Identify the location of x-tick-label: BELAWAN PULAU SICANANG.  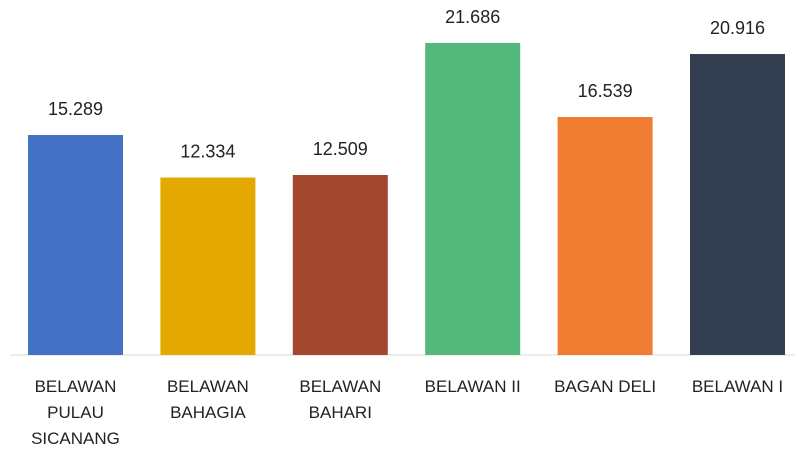
(75, 412).